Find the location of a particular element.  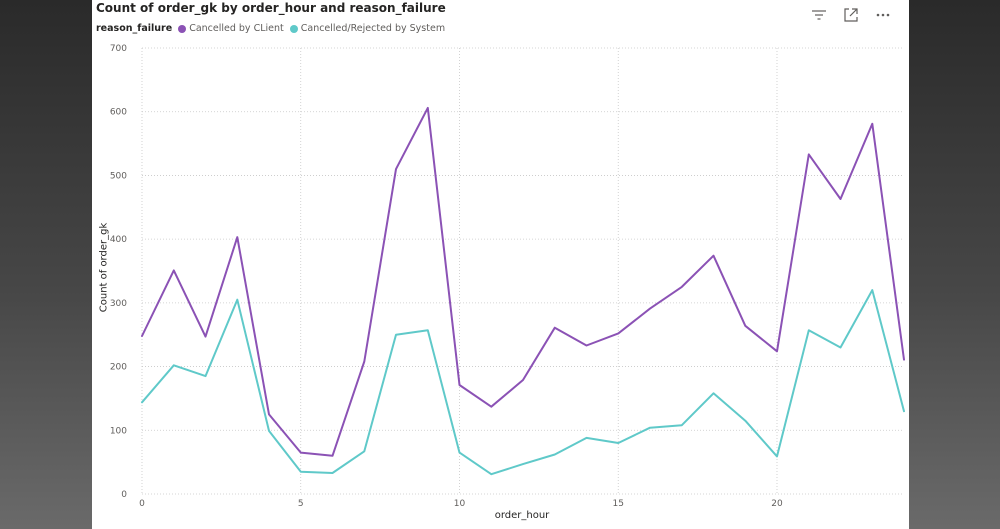

x-tick-label: 5 is located at coordinates (301, 504).